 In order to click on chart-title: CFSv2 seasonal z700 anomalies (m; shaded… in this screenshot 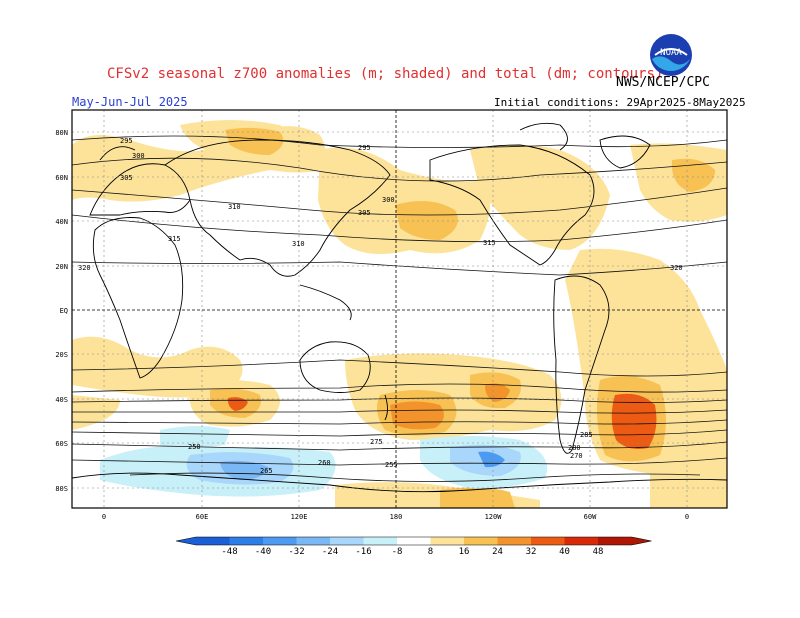, I will do `click(385, 74)`.